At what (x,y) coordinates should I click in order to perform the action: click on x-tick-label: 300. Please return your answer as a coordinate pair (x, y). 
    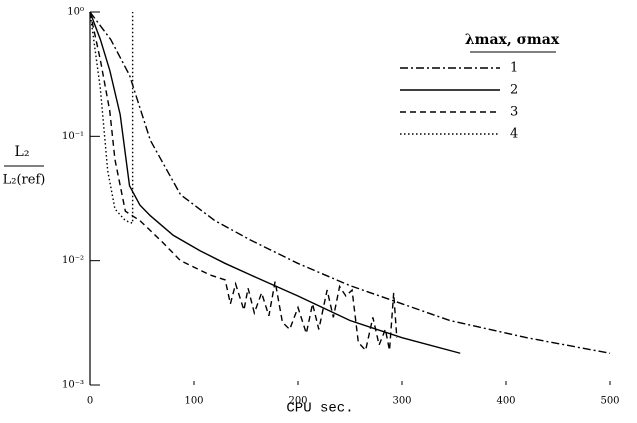
    Looking at the image, I should click on (401, 401).